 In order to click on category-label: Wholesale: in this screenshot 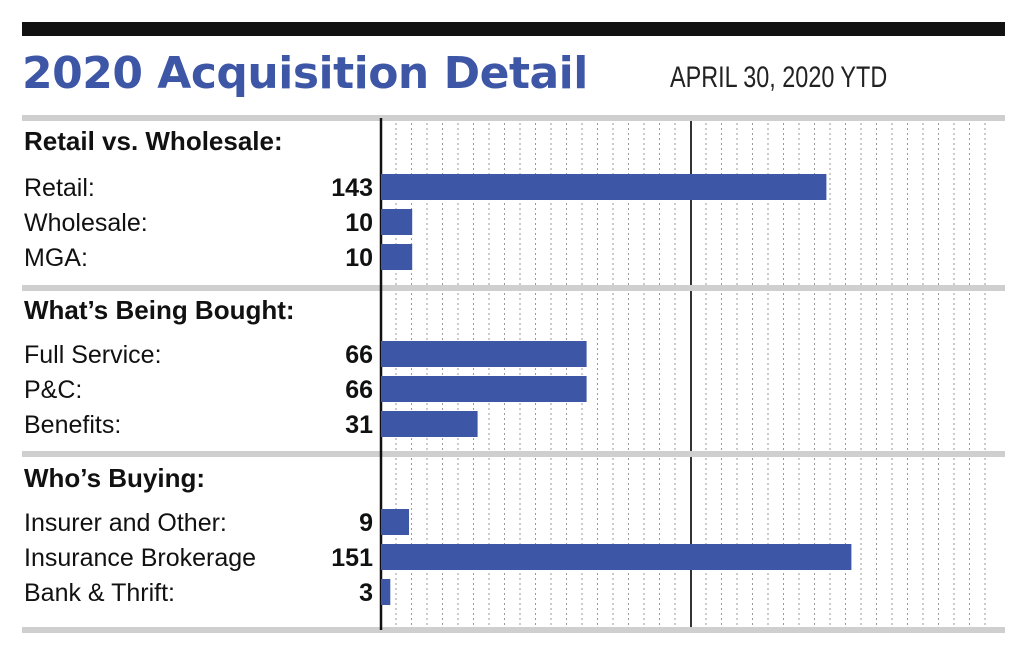, I will do `click(86, 223)`.